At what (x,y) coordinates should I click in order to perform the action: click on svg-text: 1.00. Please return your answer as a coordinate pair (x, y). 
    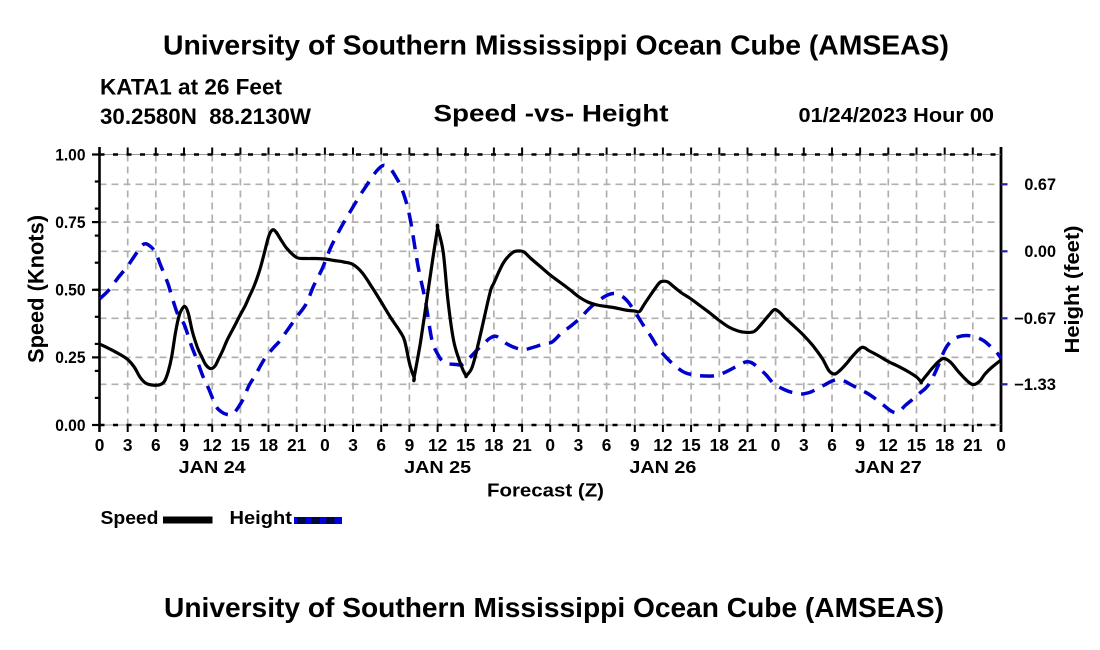
    Looking at the image, I should click on (70, 155).